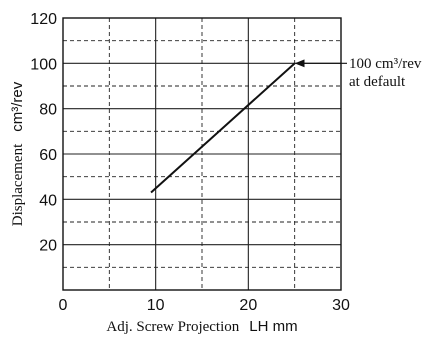  I want to click on x-axis-label-text: Adj. Screw Projection, so click(172, 327).